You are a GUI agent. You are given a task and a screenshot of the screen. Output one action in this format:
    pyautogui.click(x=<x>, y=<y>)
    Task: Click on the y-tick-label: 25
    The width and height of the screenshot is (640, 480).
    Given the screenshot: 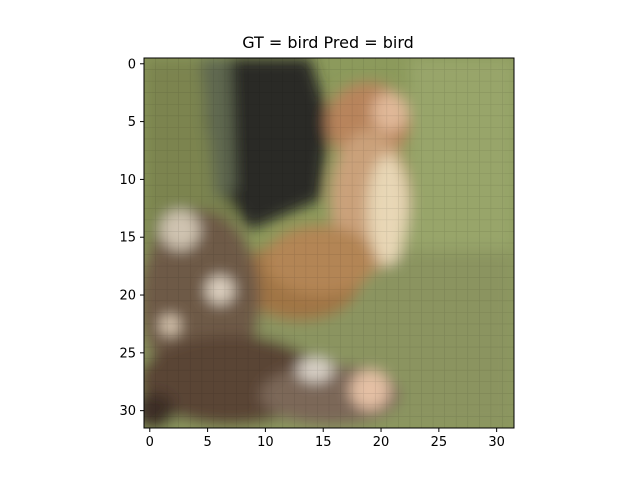 What is the action you would take?
    pyautogui.click(x=127, y=353)
    